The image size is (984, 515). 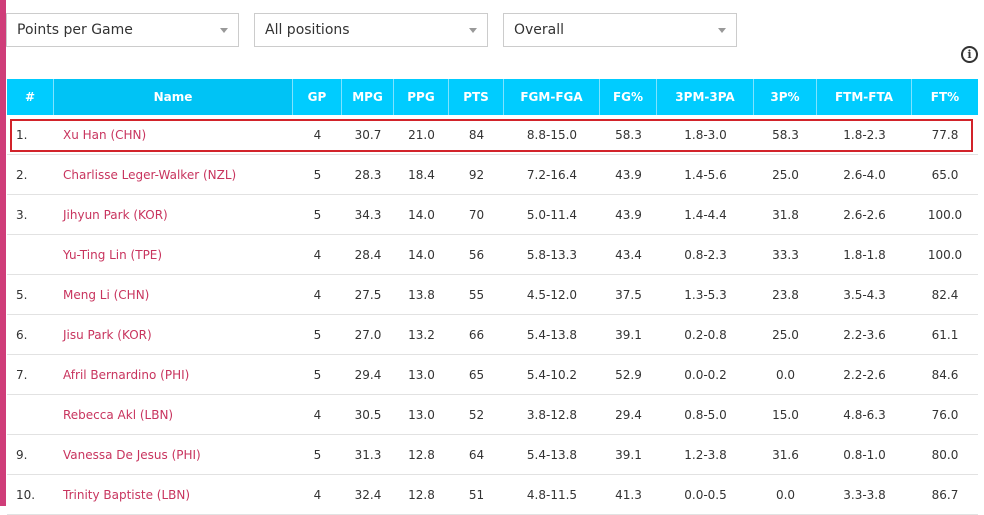 I want to click on cell-ppg: 13.0, so click(x=421, y=415).